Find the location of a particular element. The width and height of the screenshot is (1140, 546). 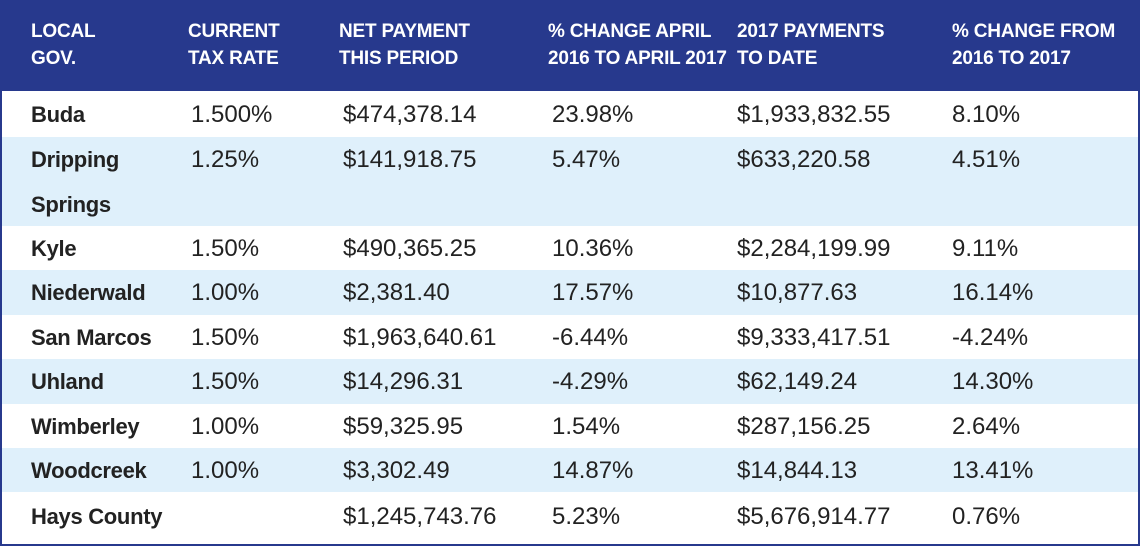

cell-net-payment: $141,918.75 is located at coordinates (410, 159).